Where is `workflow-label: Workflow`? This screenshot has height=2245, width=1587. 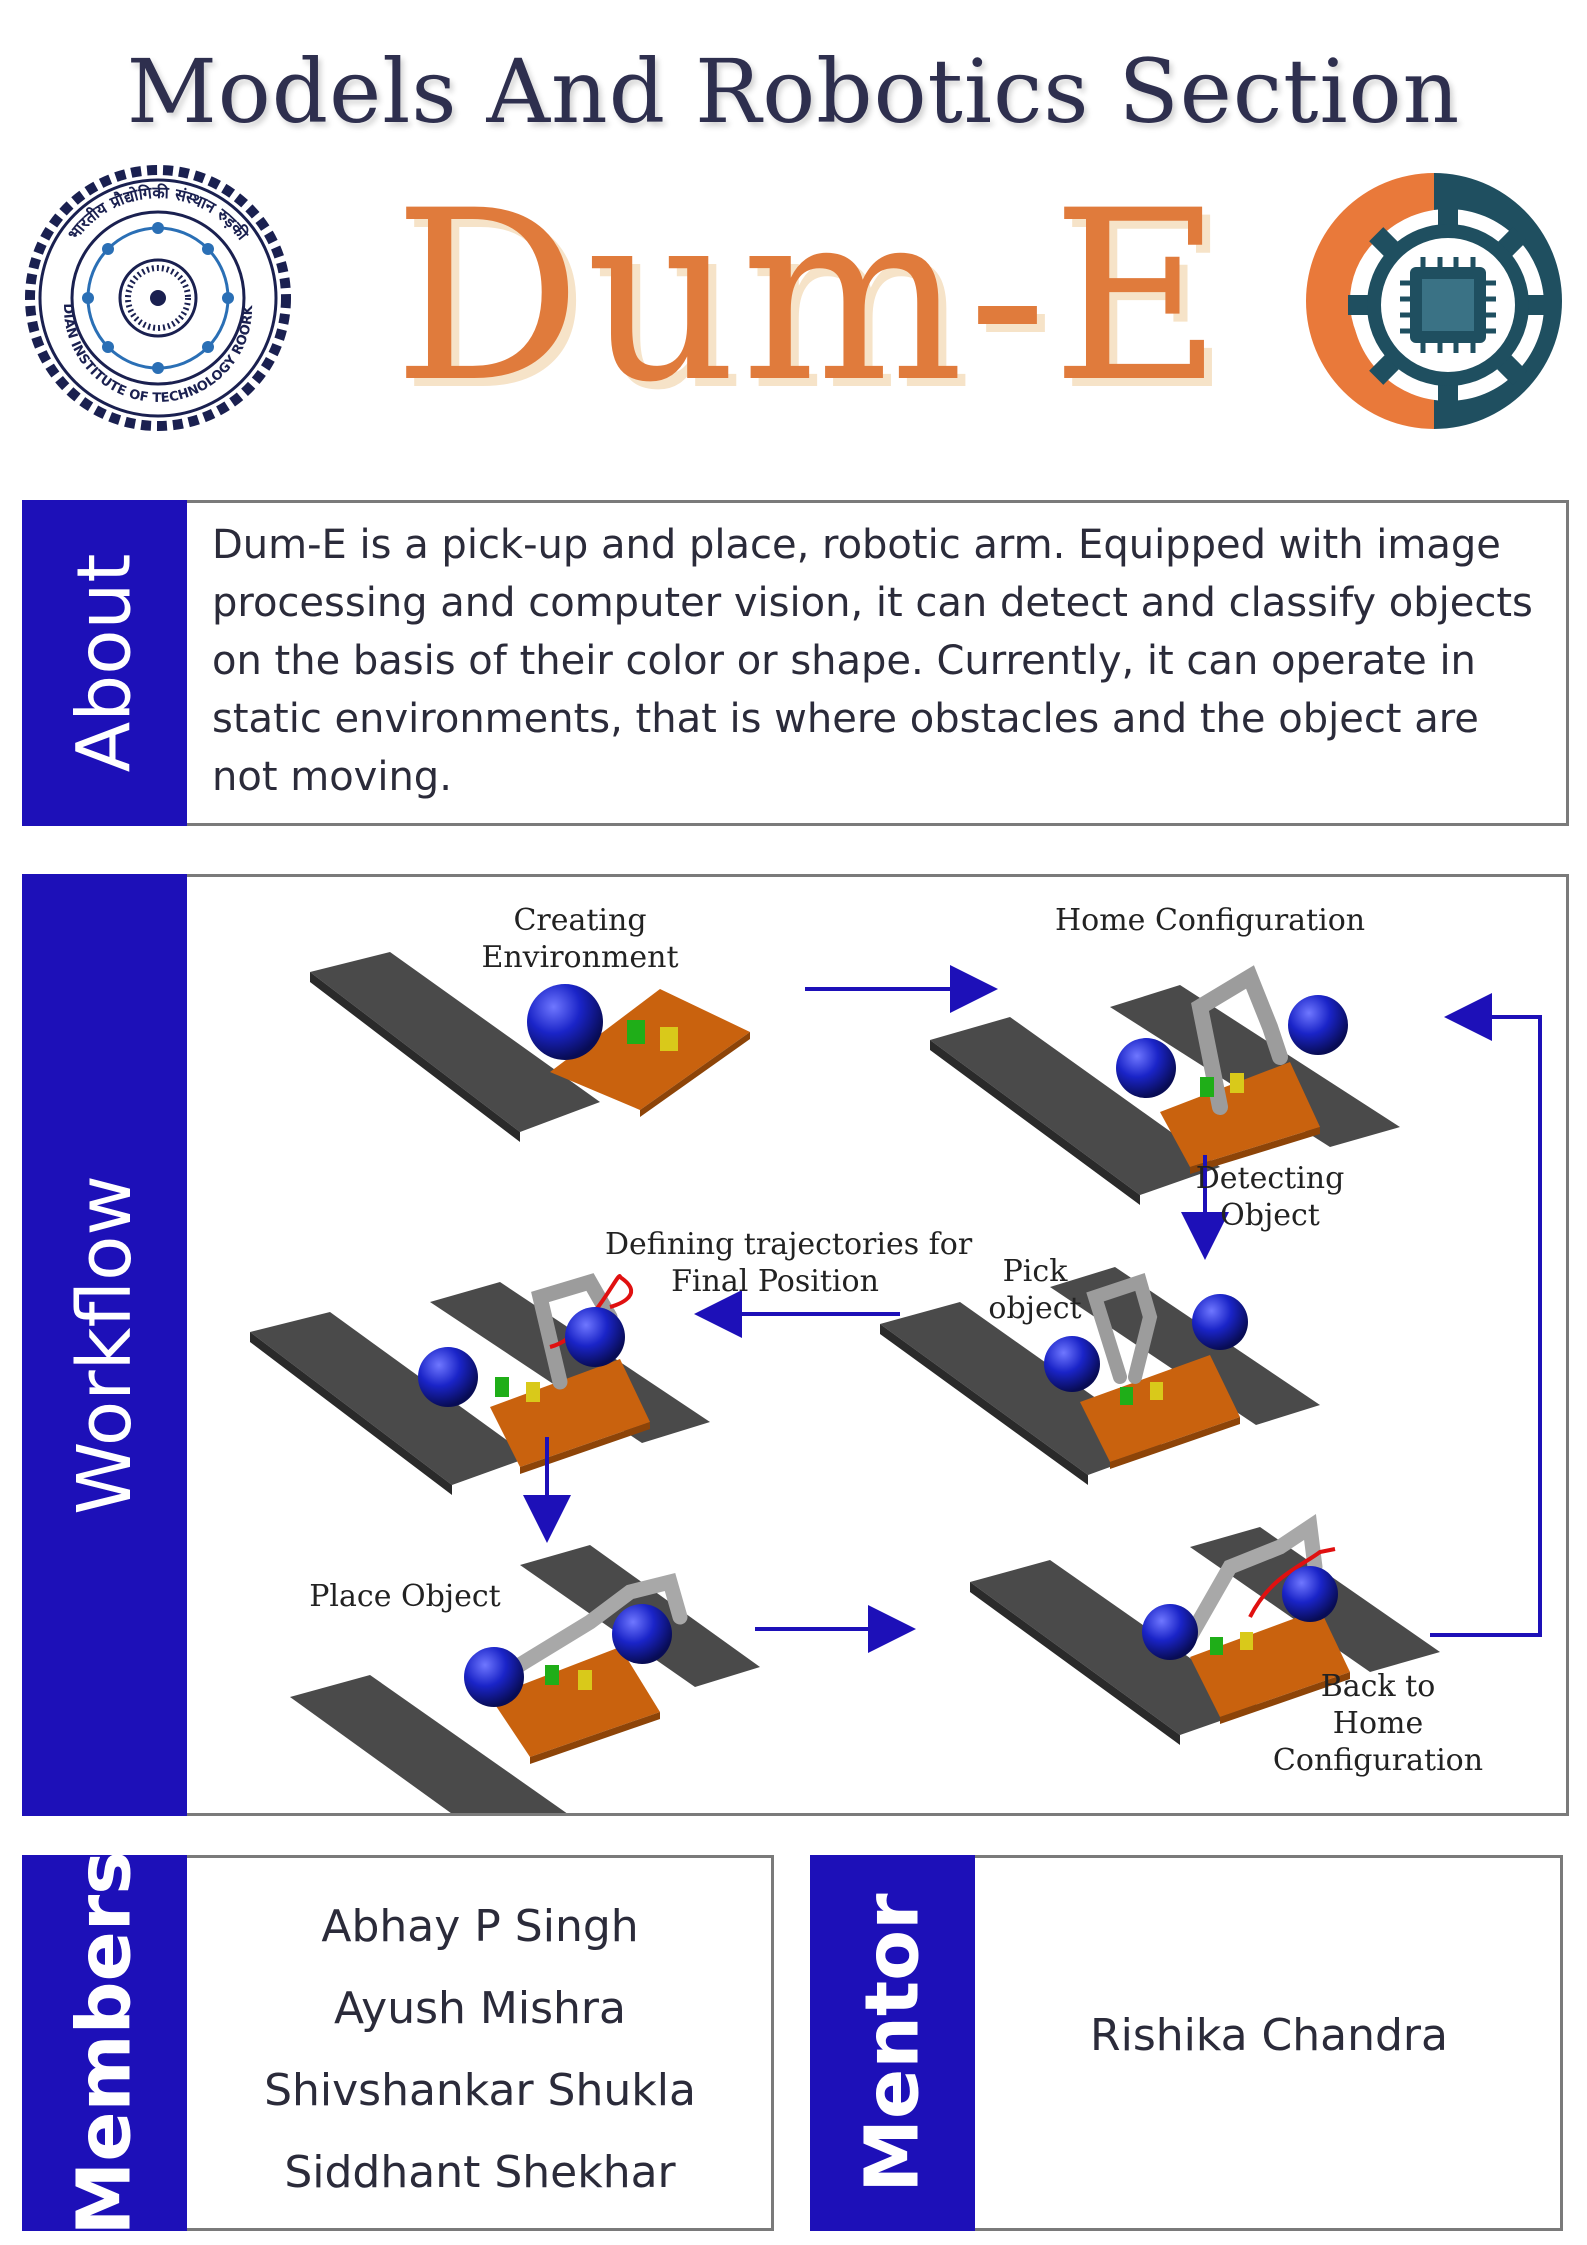 workflow-label: Workflow is located at coordinates (104, 1345).